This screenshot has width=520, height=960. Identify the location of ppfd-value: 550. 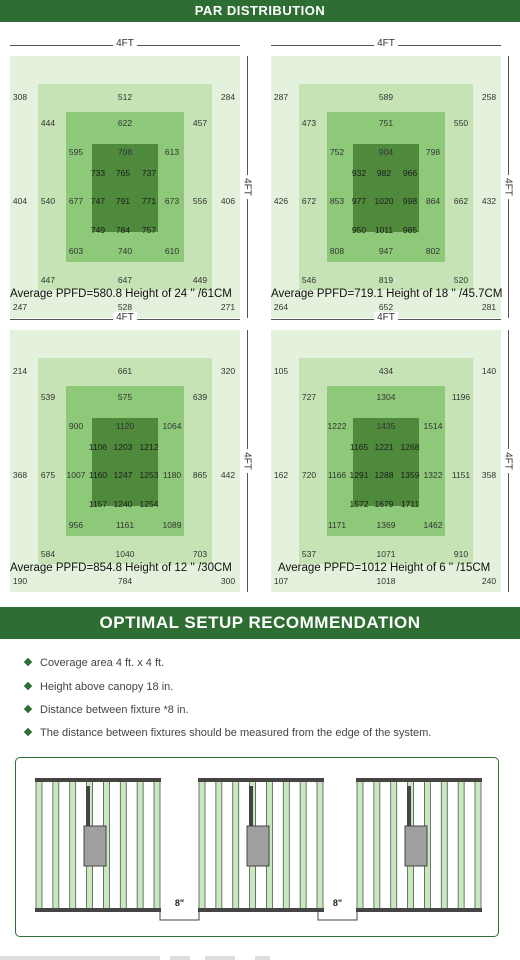
(461, 123).